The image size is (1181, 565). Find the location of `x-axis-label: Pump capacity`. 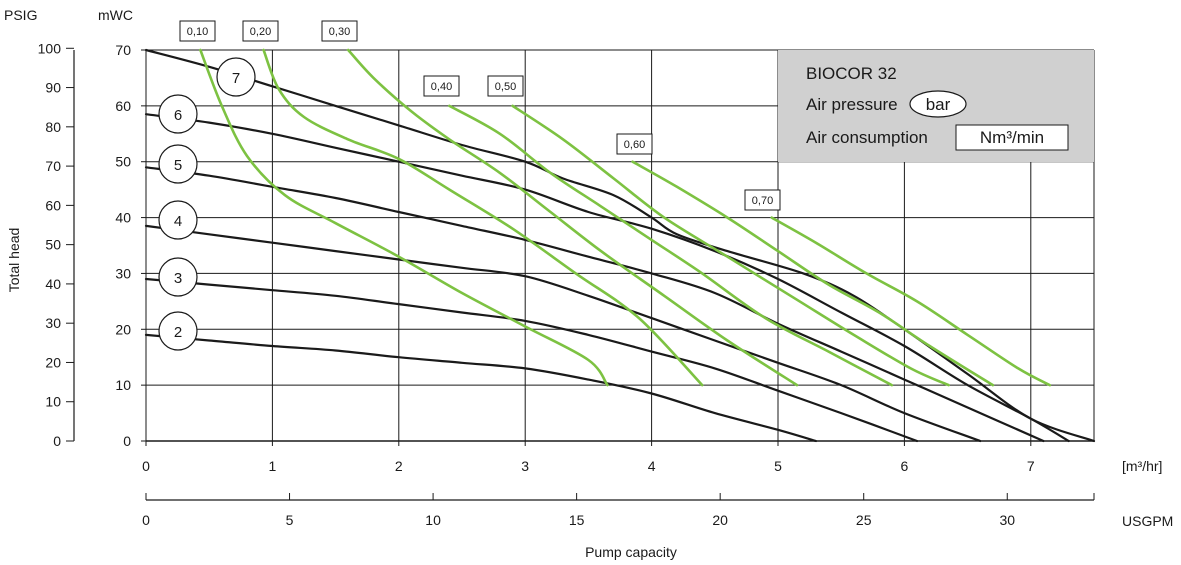

x-axis-label: Pump capacity is located at coordinates (631, 552).